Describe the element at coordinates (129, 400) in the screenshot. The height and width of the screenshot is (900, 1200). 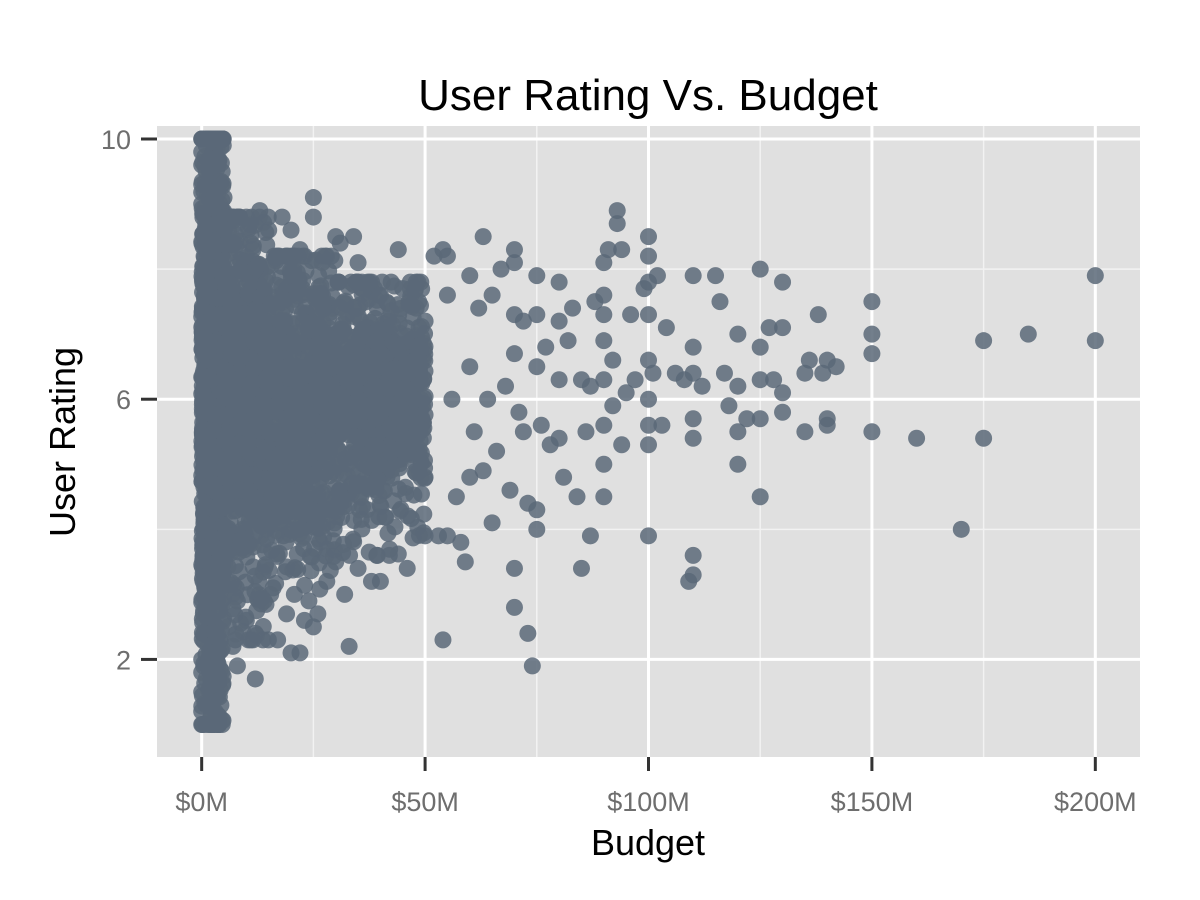
I see `y-axis: 2 6 10` at that location.